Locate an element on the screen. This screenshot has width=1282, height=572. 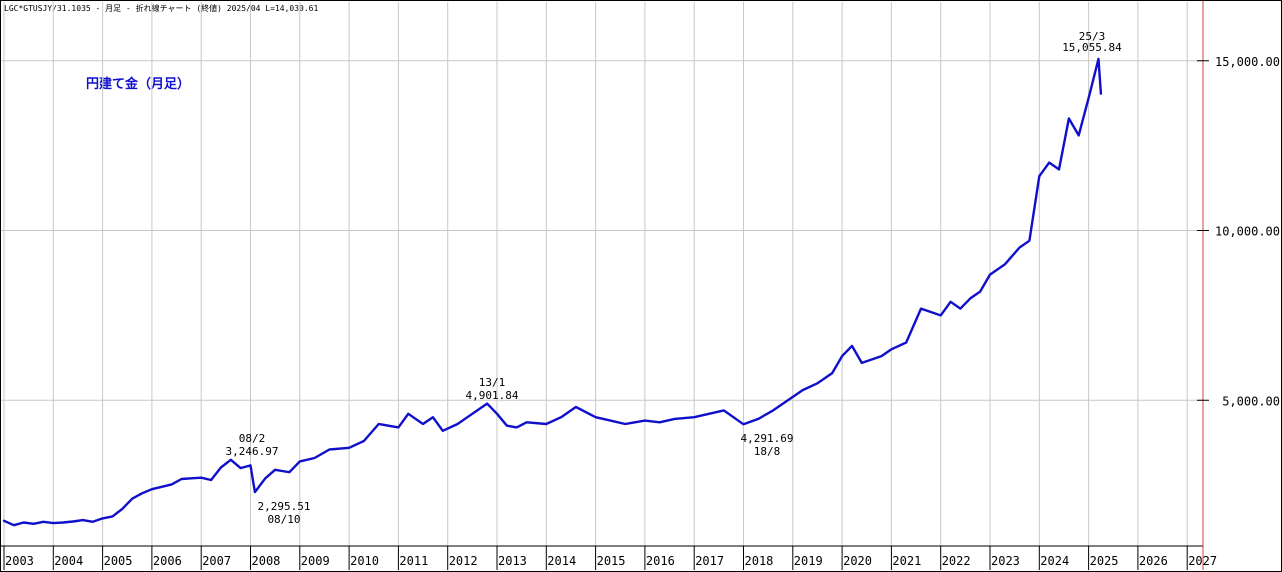
annotation-label-top: 13/1 is located at coordinates (492, 382).